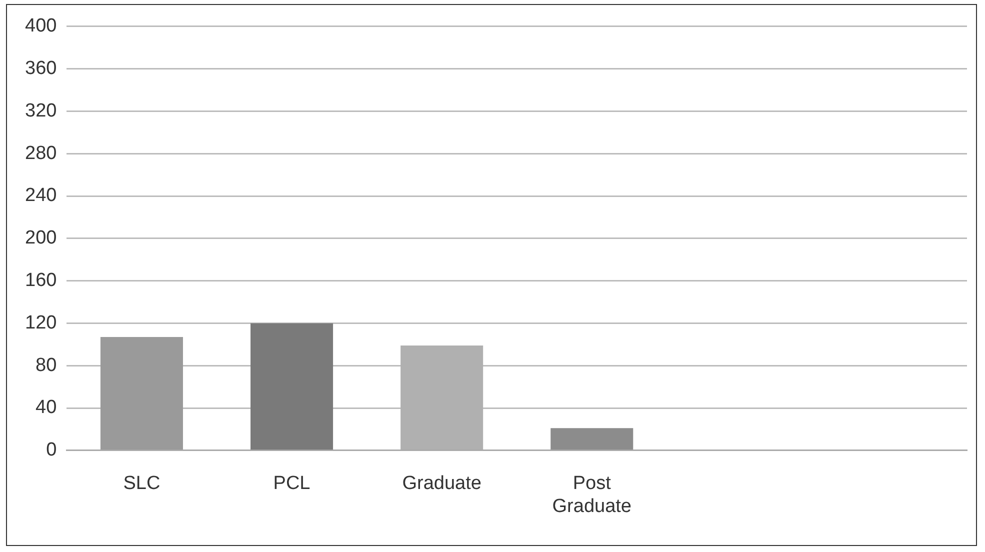 The height and width of the screenshot is (552, 985). Describe the element at coordinates (41, 26) in the screenshot. I see `y-tick-label: 400` at that location.